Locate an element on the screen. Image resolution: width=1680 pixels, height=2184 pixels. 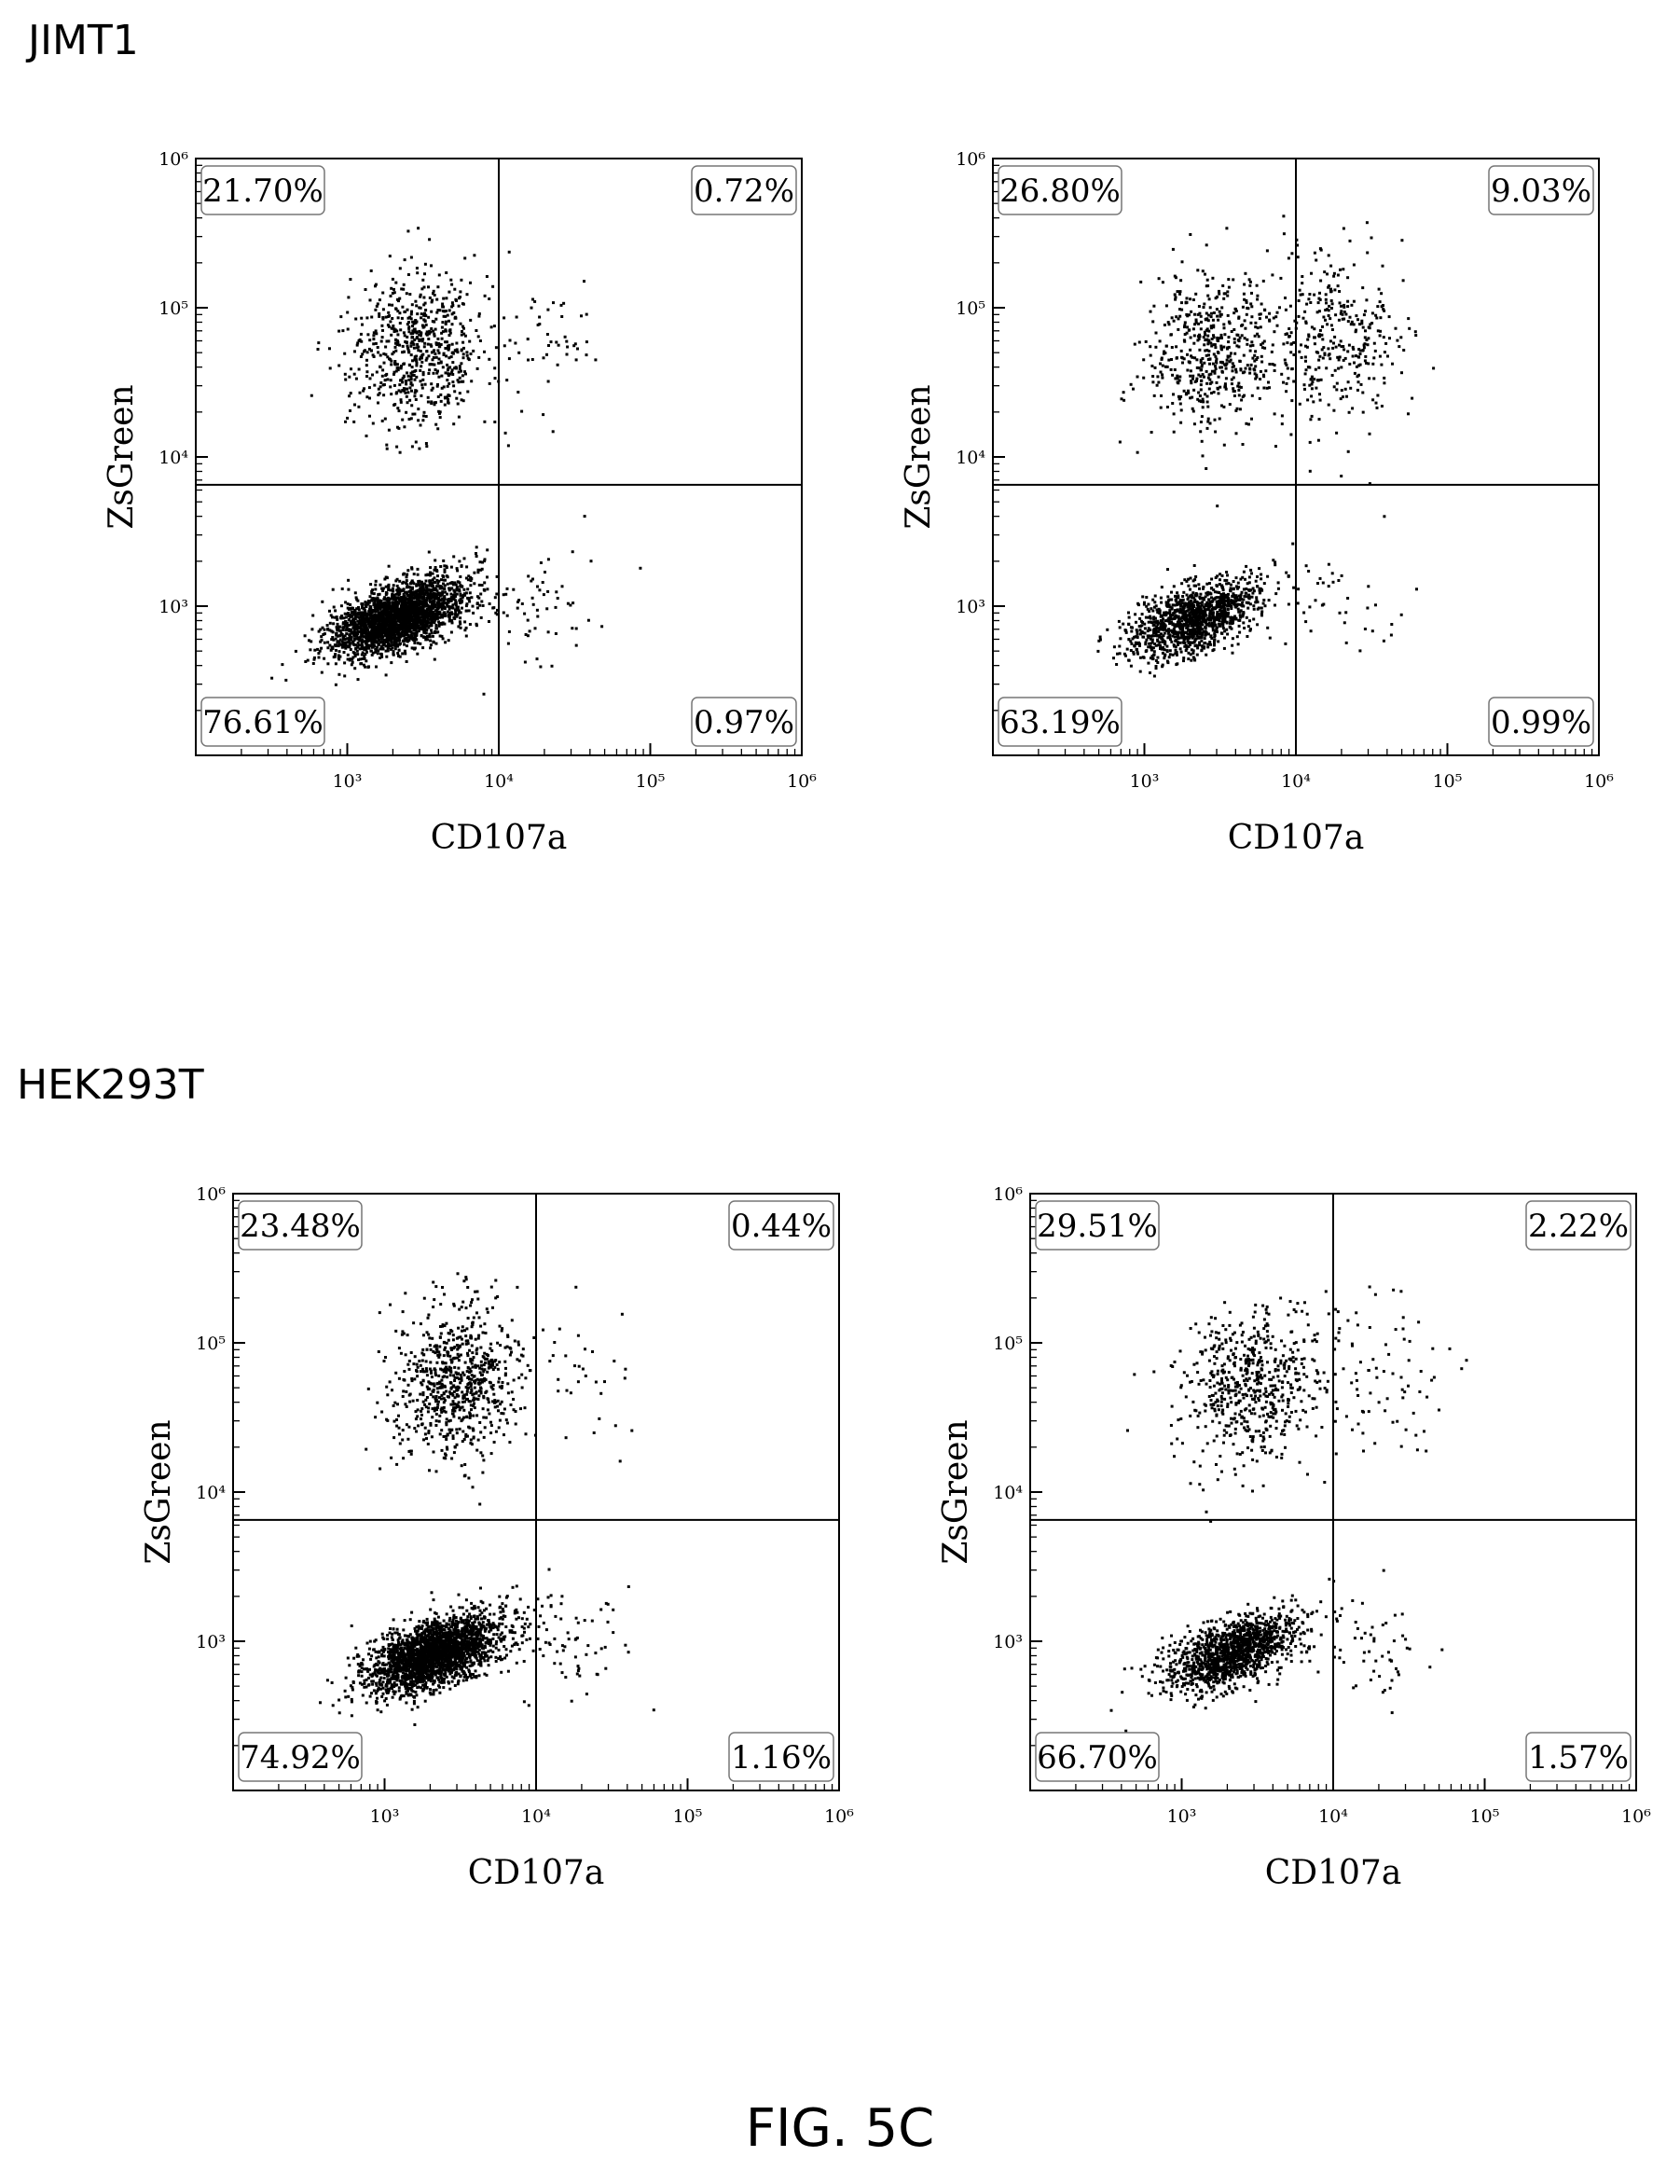
y-tick-label: 10⁴ is located at coordinates (173, 458).